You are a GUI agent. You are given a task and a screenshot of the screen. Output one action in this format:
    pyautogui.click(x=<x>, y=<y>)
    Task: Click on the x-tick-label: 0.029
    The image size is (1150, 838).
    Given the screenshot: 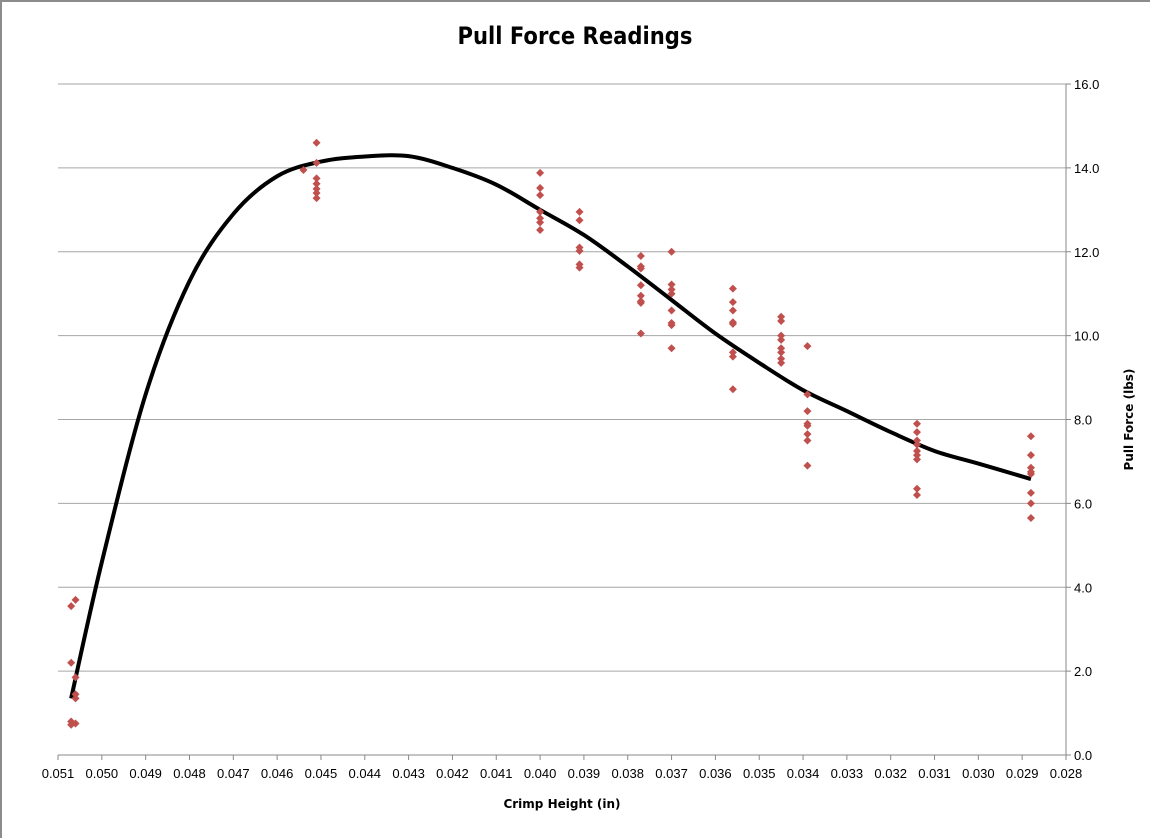 What is the action you would take?
    pyautogui.click(x=1022, y=773)
    